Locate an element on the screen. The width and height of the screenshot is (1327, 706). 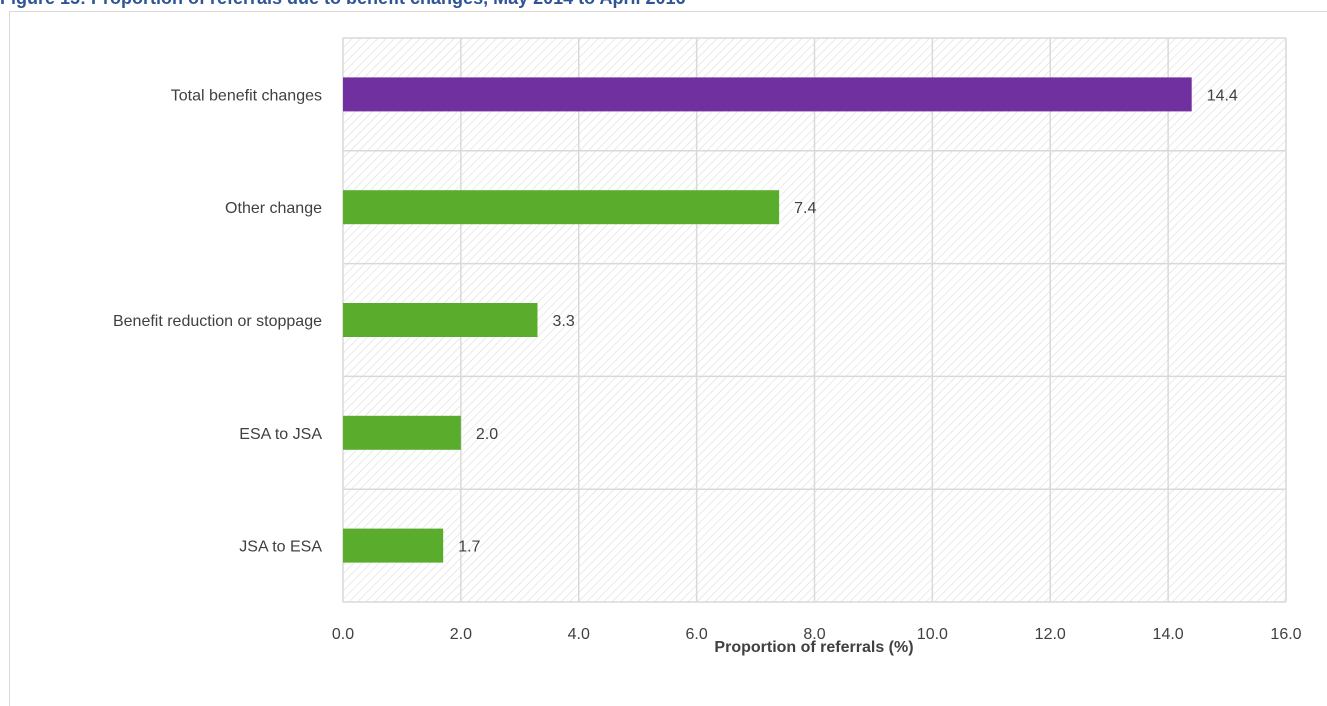
category-label: JSA to ESA is located at coordinates (280, 547).